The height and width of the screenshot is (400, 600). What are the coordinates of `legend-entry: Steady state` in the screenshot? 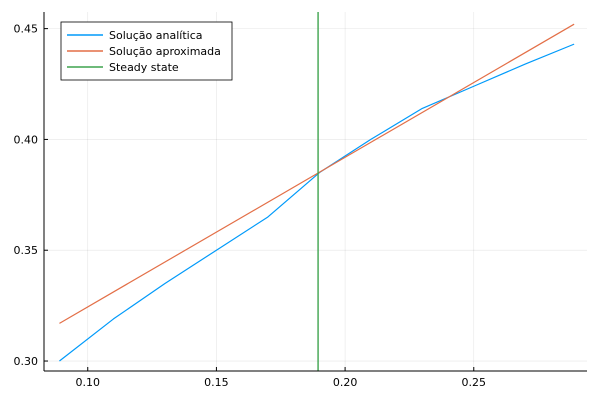 It's located at (144, 67).